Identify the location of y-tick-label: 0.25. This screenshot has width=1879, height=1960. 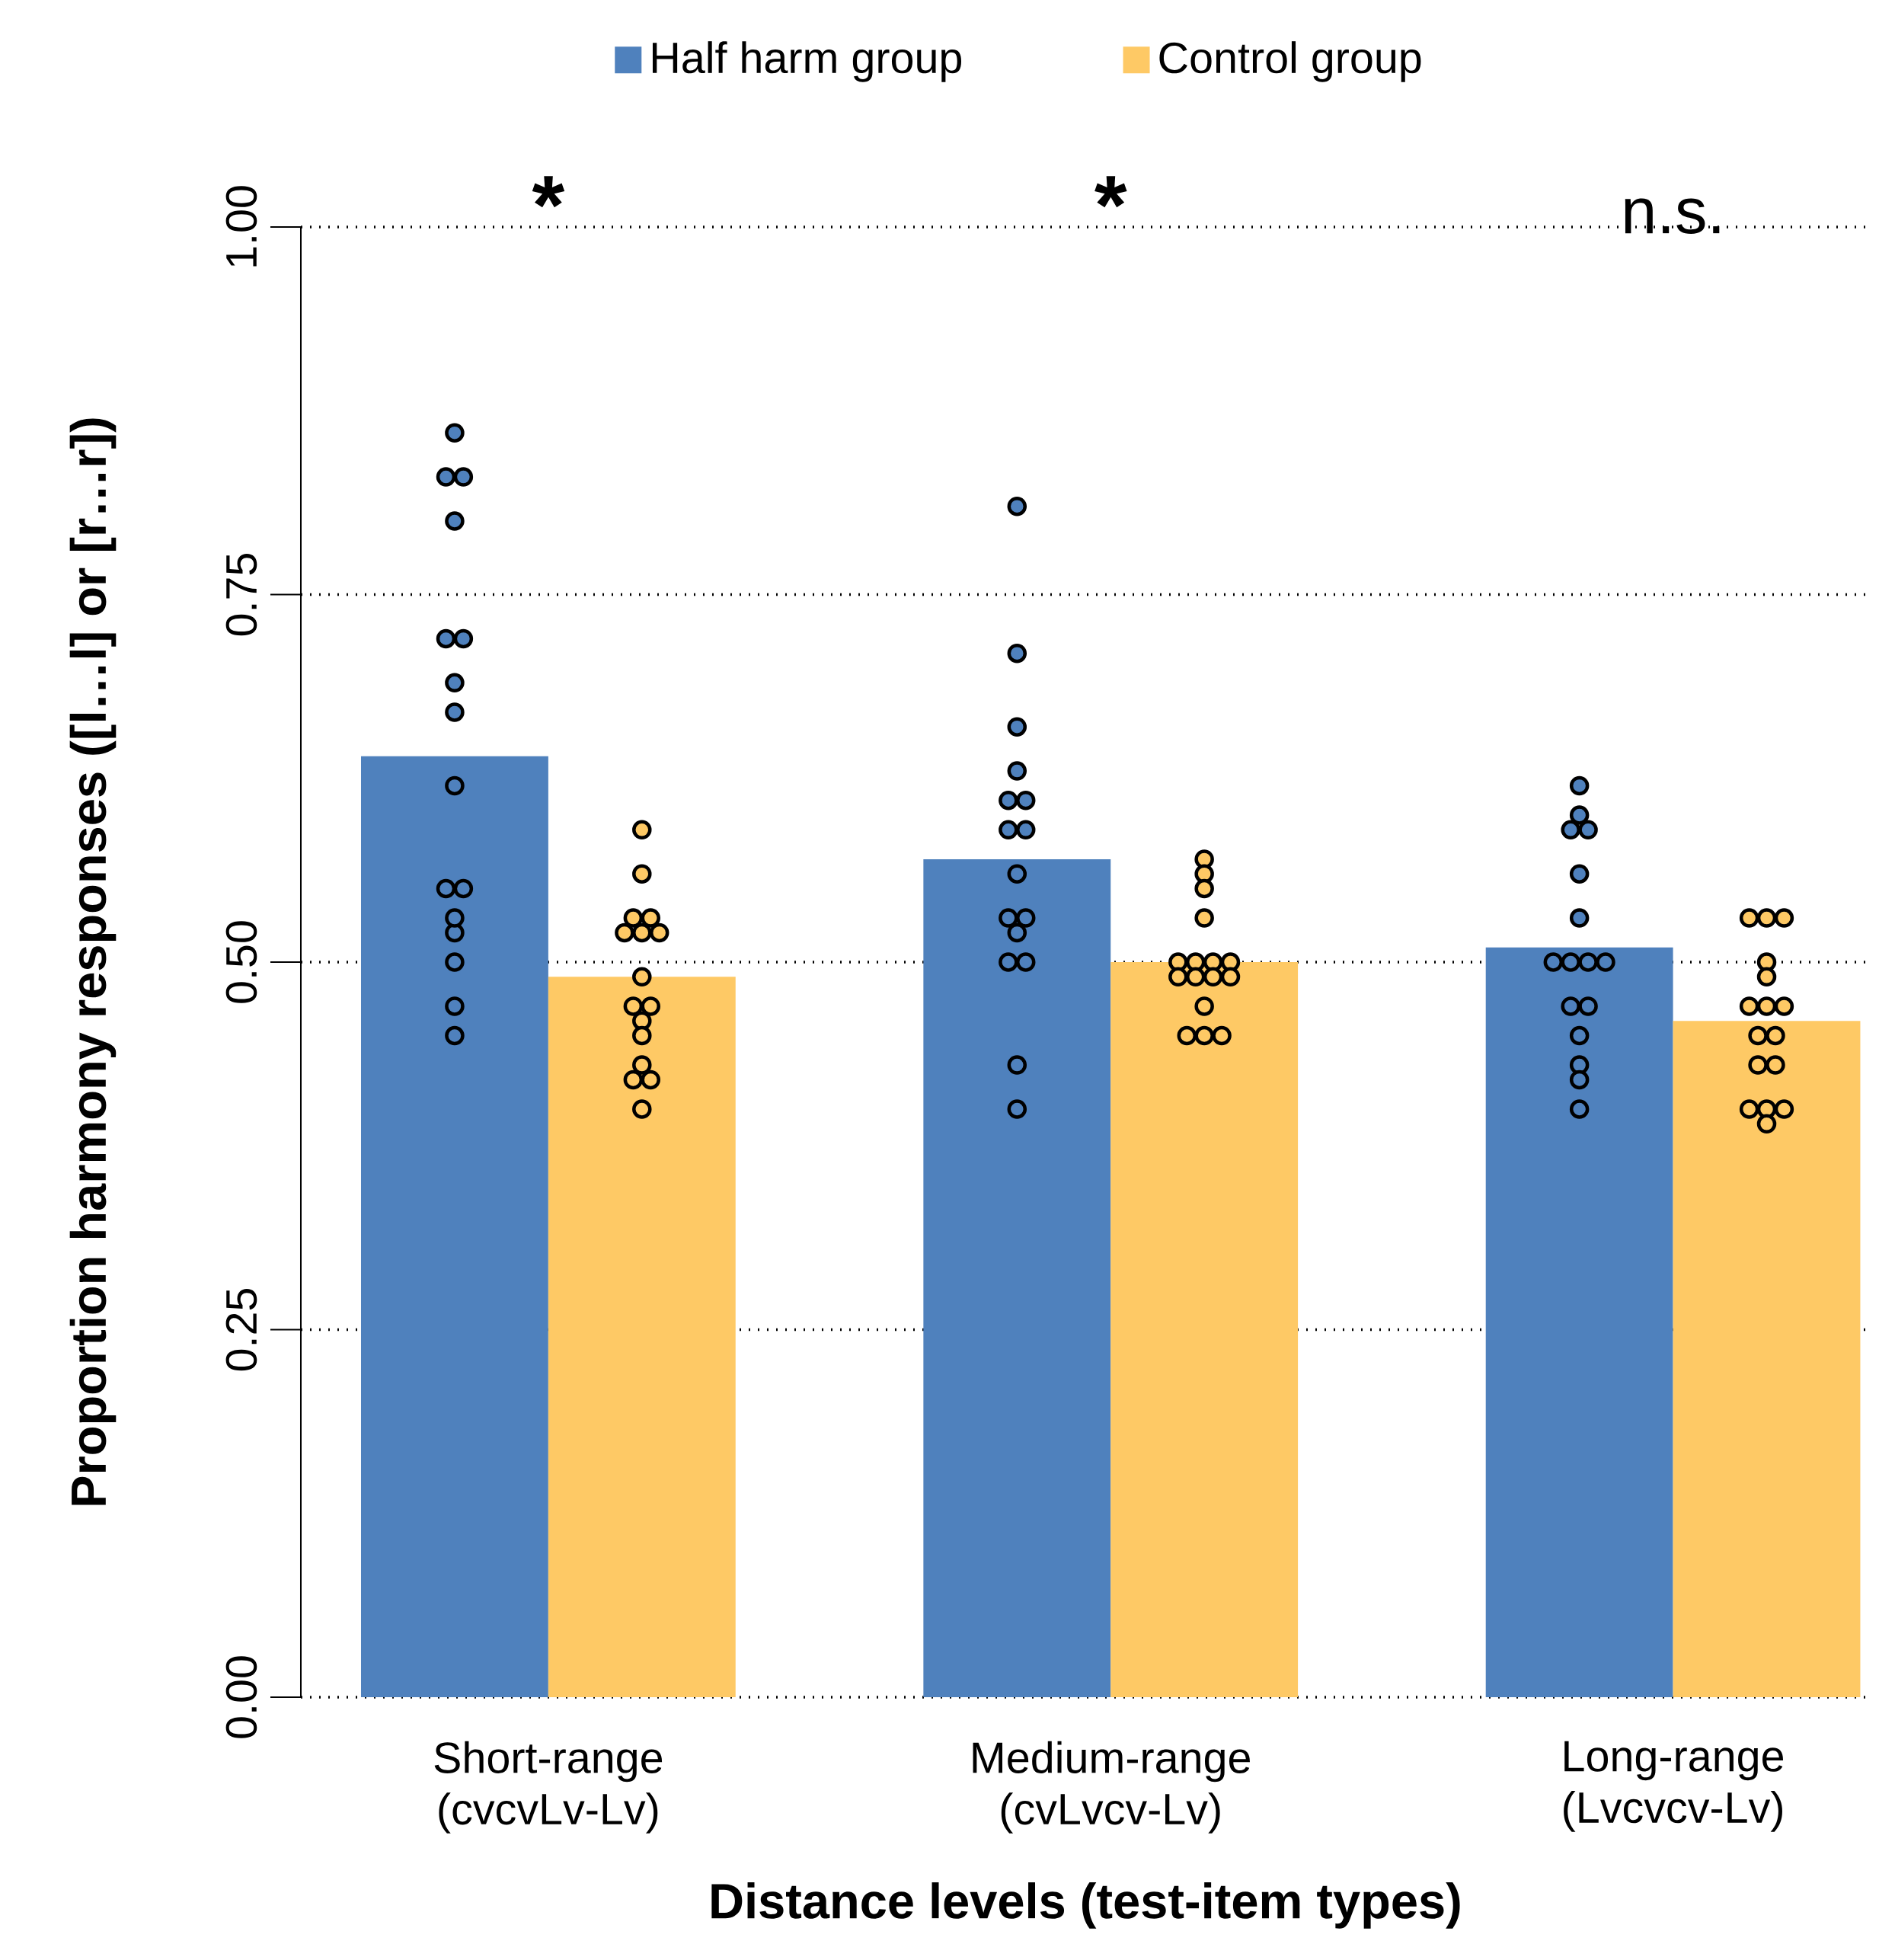
(241, 1329).